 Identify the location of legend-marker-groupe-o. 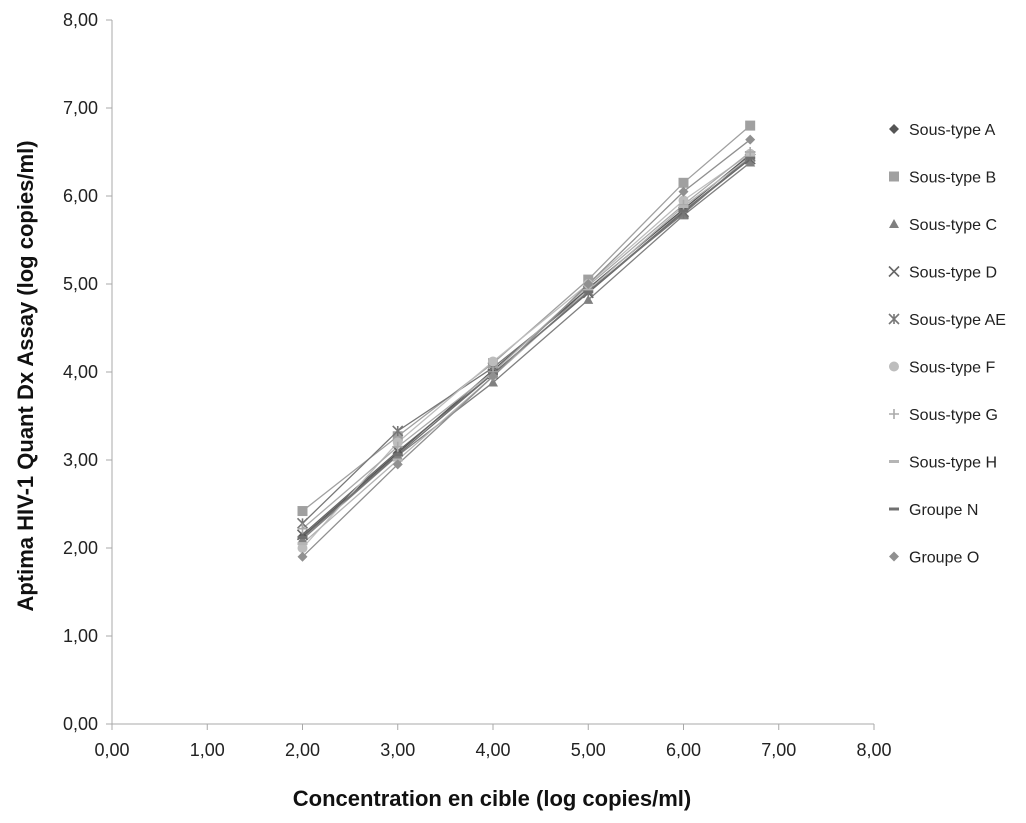
(894, 556).